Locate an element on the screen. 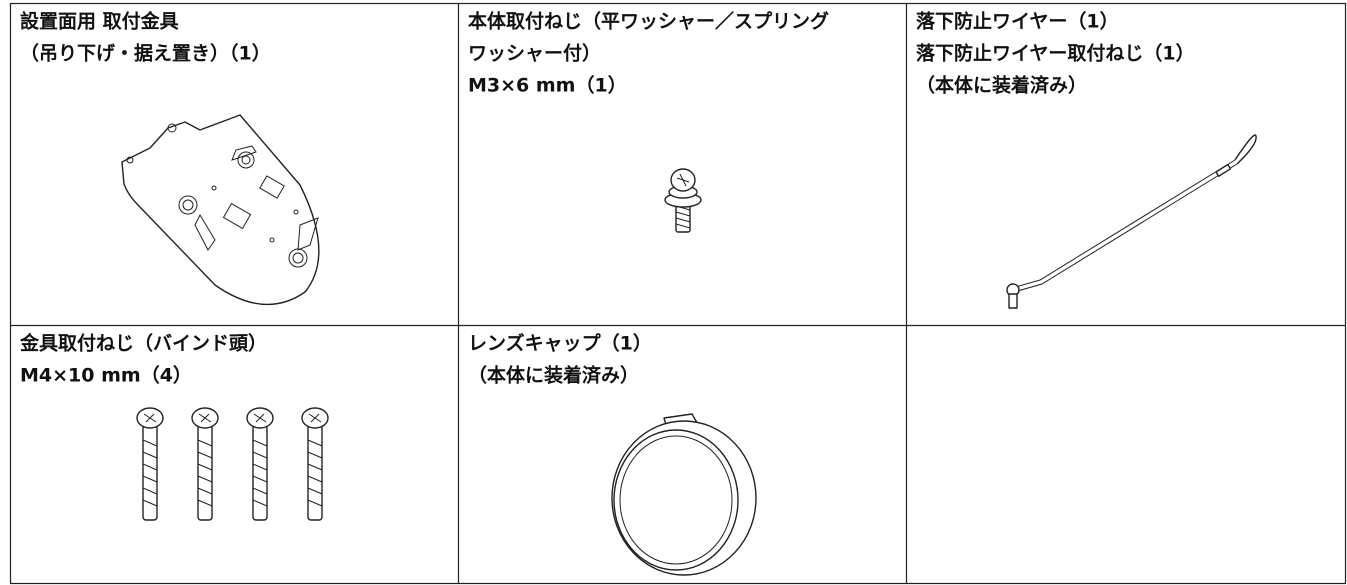 This screenshot has width=1347, height=585. cell-text: 金具取付ねじ（バインド頭） is located at coordinates (143, 343).